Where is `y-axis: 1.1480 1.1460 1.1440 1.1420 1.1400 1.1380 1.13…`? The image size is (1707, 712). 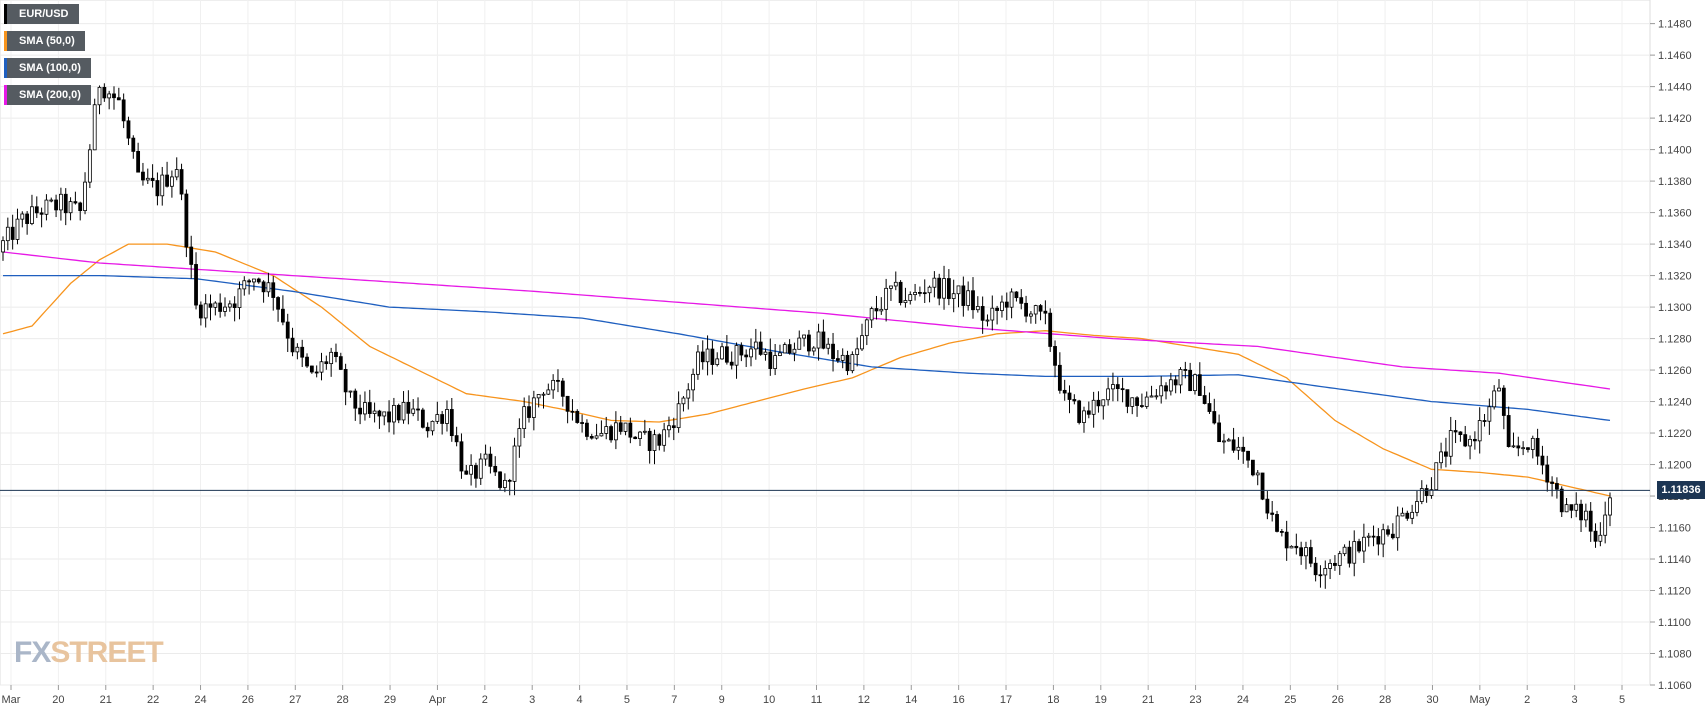
y-axis: 1.1480 1.1460 1.1440 1.1420 1.1400 1.1380 1.13… is located at coordinates (1671, 355).